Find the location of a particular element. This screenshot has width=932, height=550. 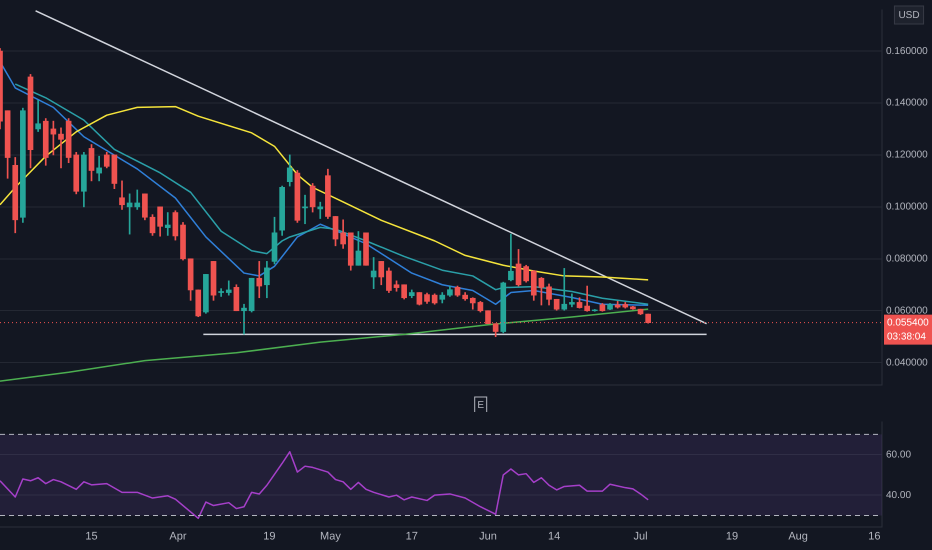

x-tick-label: 16 is located at coordinates (874, 536).